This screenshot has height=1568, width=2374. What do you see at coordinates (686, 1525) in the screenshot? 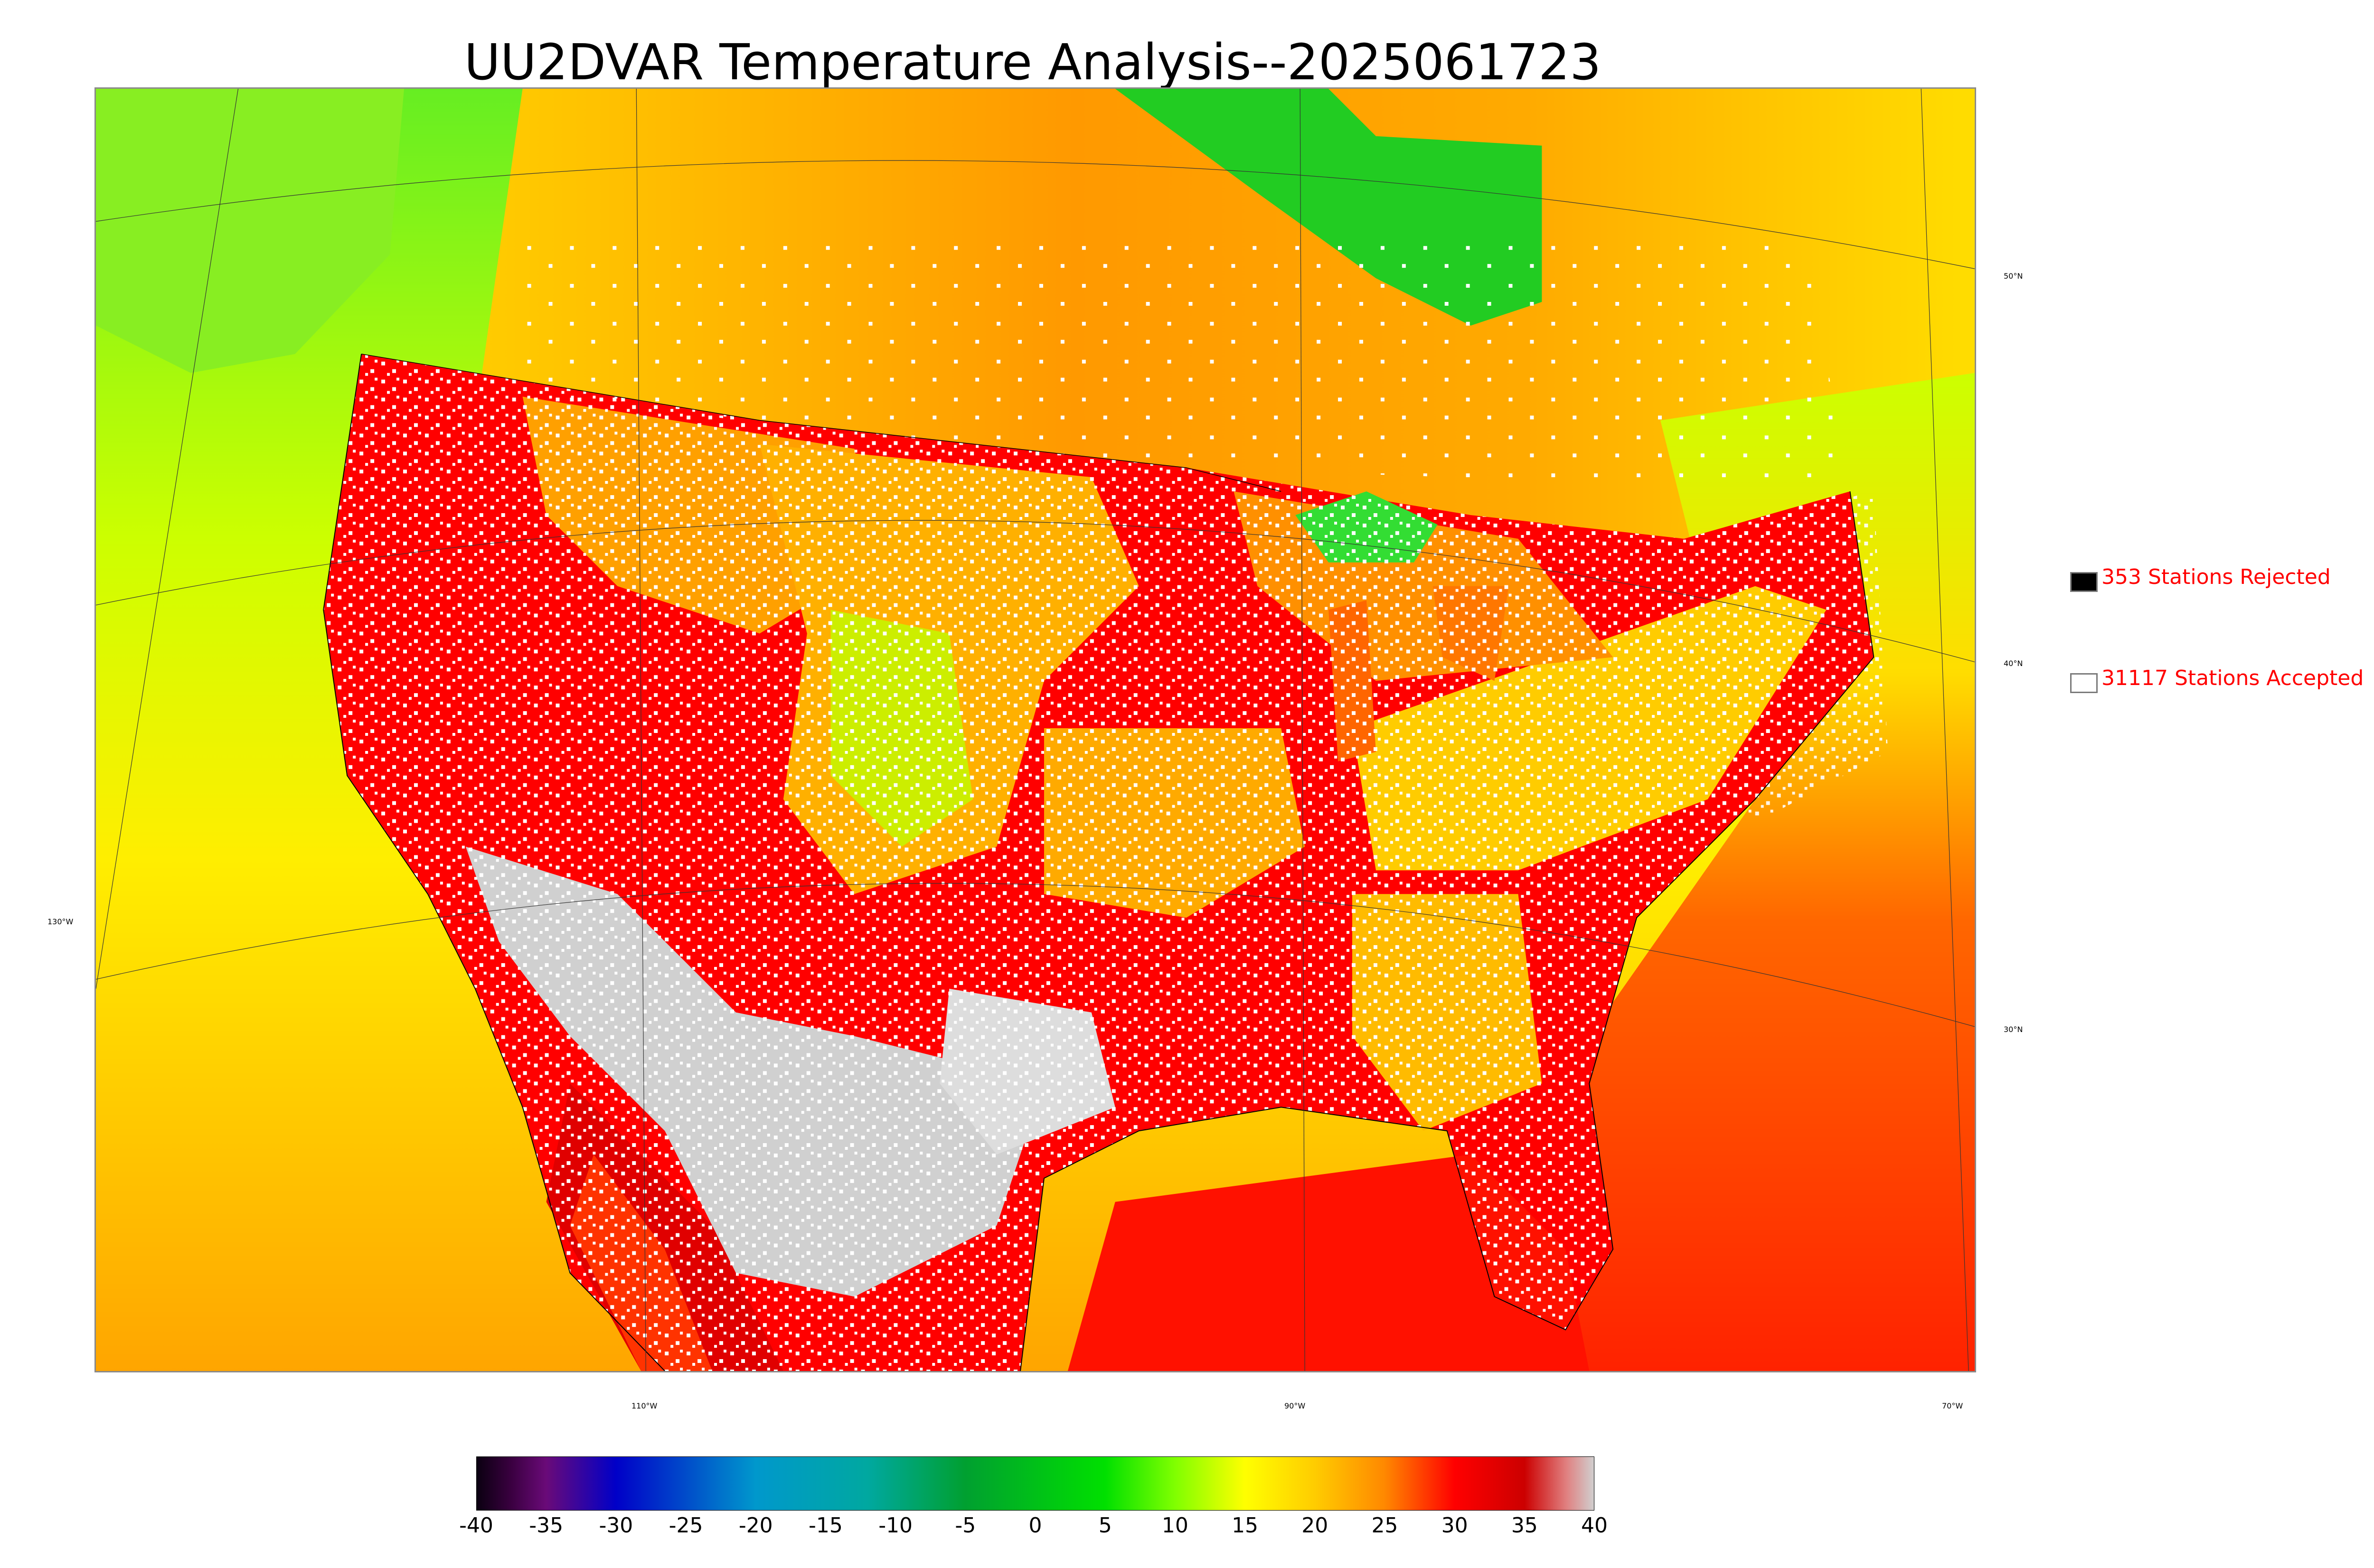
I see `colorbar-tick-label: -25` at bounding box center [686, 1525].